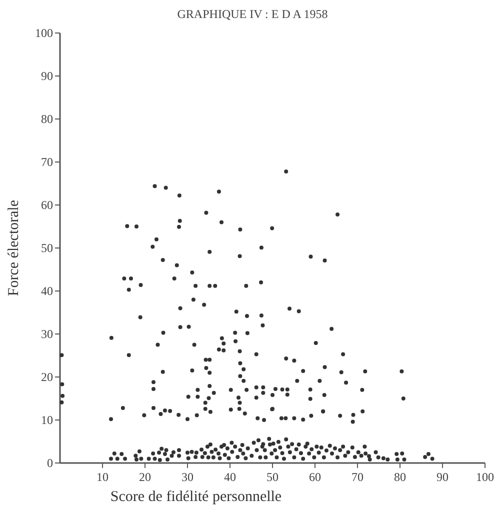 The image size is (504, 511). What do you see at coordinates (315, 477) in the screenshot?
I see `x-tick-label: 60` at bounding box center [315, 477].